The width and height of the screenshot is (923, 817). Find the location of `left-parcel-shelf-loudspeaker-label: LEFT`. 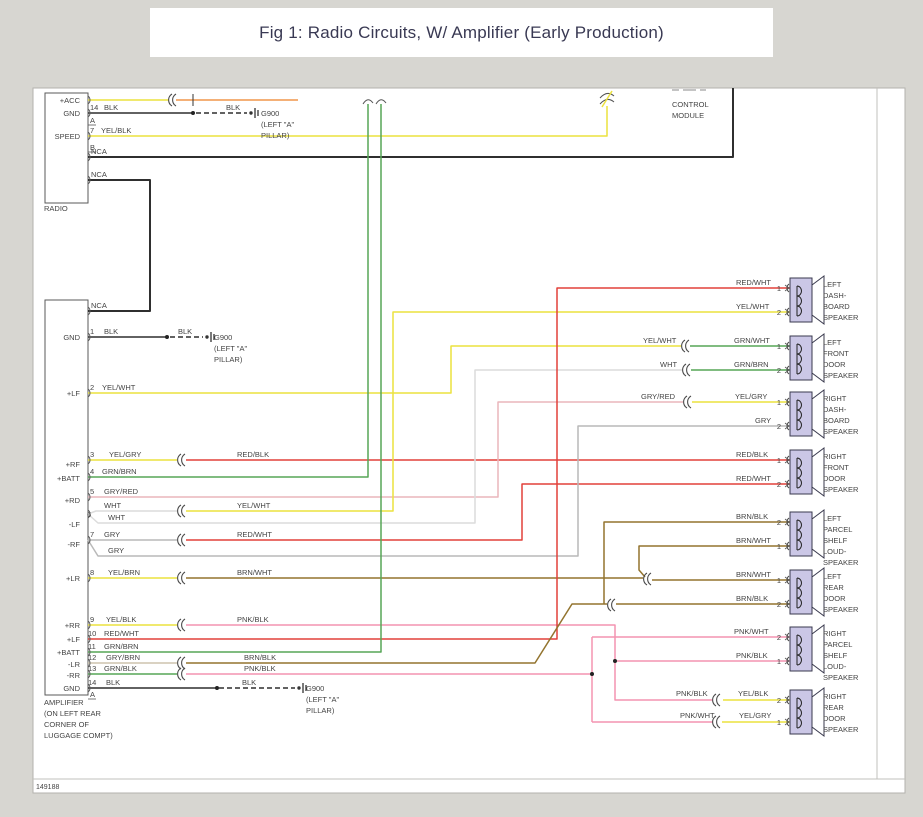

left-parcel-shelf-loudspeaker-label: LEFT is located at coordinates (832, 518).